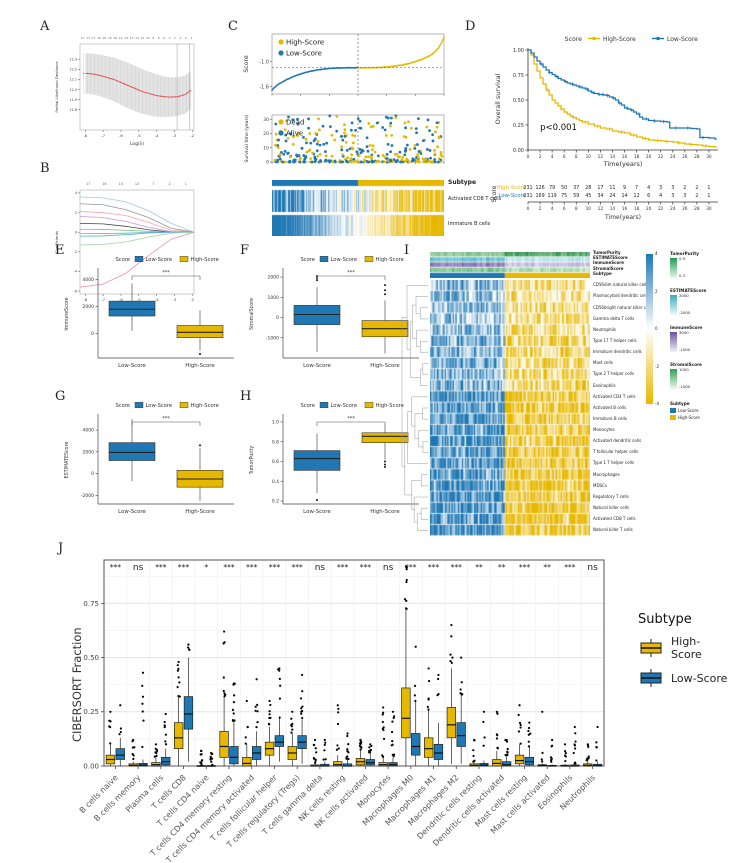 The width and height of the screenshot is (729, 863). Describe the element at coordinates (73, 110) in the screenshot. I see `svg-text: 11.8` at that location.